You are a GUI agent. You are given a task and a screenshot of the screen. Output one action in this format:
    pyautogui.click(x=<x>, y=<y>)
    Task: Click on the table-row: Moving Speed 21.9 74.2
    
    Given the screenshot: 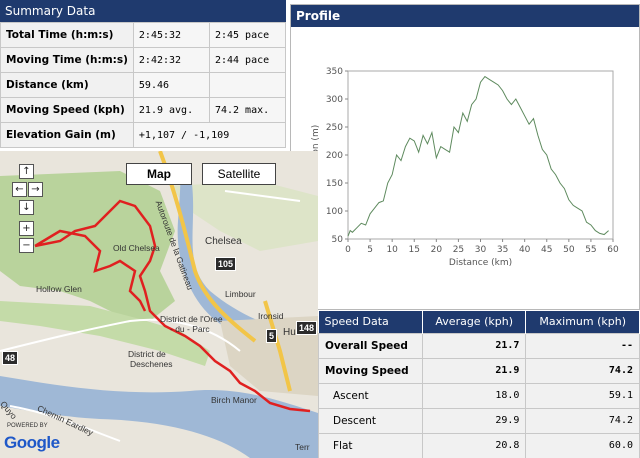 What is the action you would take?
    pyautogui.click(x=479, y=370)
    